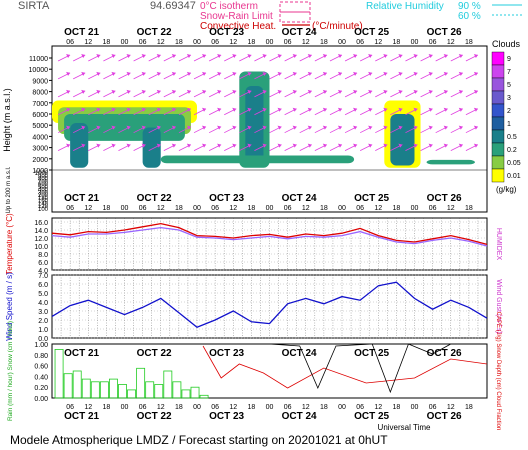 This screenshot has height=450, width=528. I want to click on colorbar-label-0: 9, so click(509, 59).